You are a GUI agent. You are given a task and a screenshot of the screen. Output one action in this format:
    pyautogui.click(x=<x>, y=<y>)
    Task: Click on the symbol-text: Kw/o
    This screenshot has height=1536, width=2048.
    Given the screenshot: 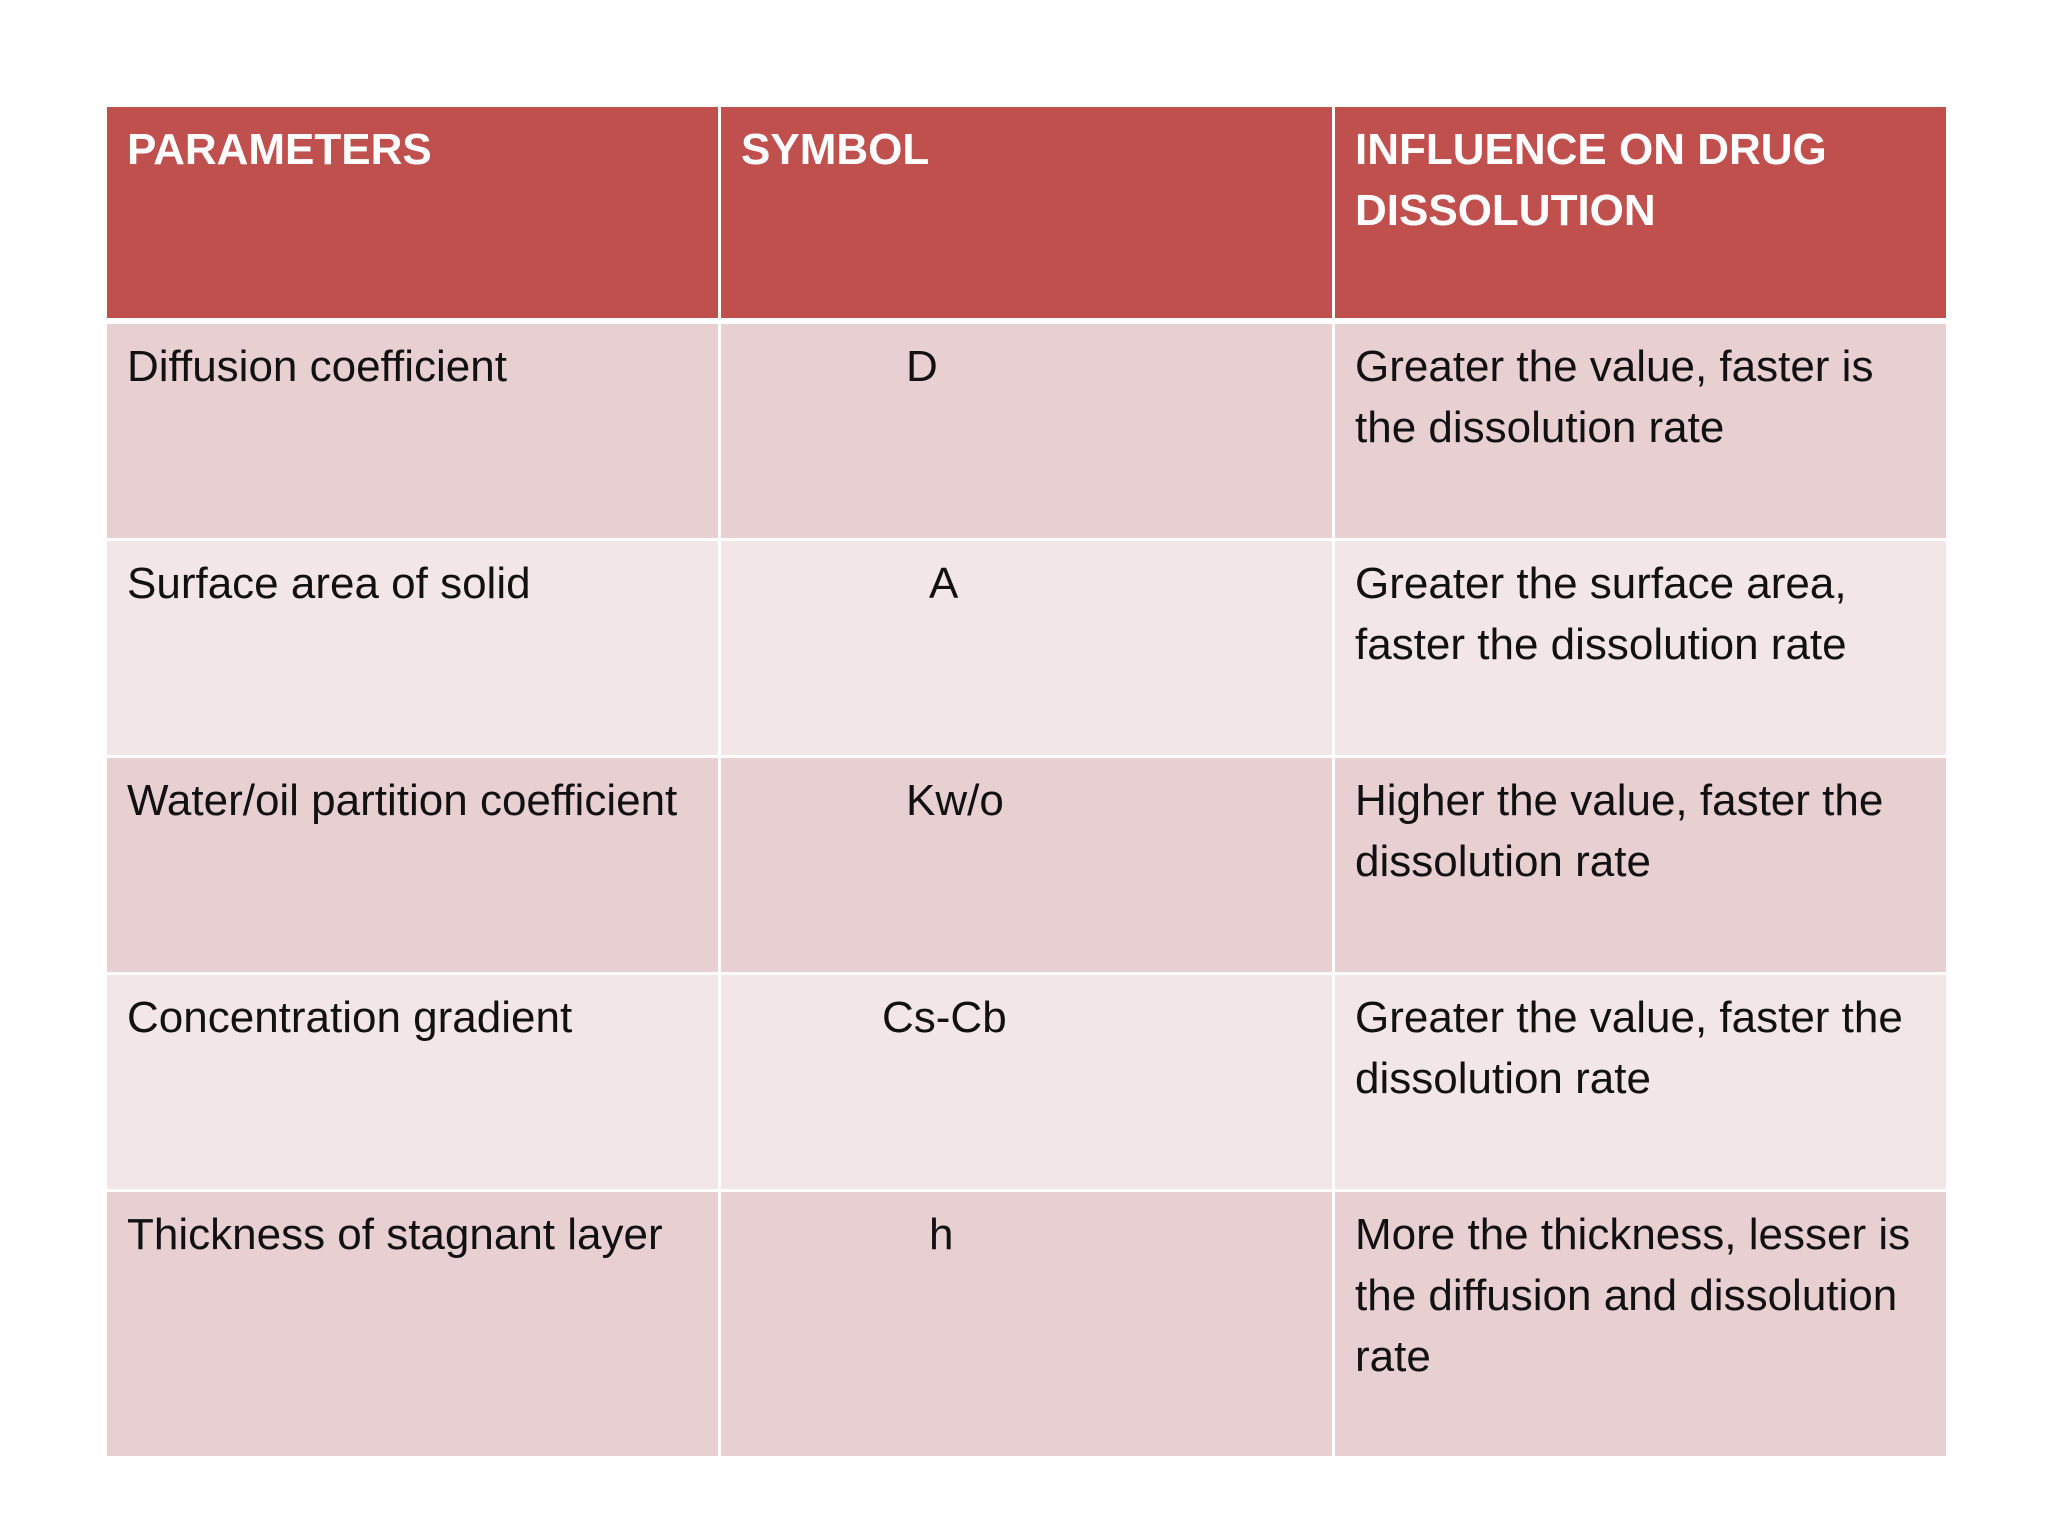 What is the action you would take?
    pyautogui.click(x=955, y=800)
    